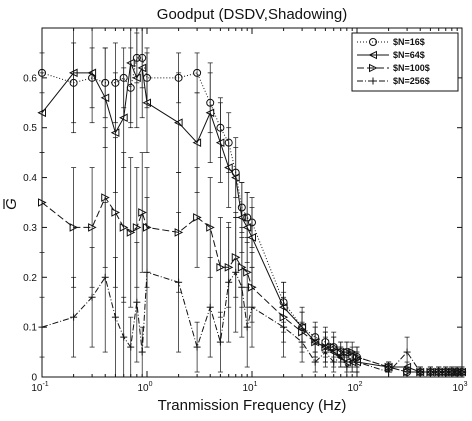 This screenshot has width=472, height=421. What do you see at coordinates (30, 178) in the screenshot?
I see `y-tick-label: 0.4` at bounding box center [30, 178].